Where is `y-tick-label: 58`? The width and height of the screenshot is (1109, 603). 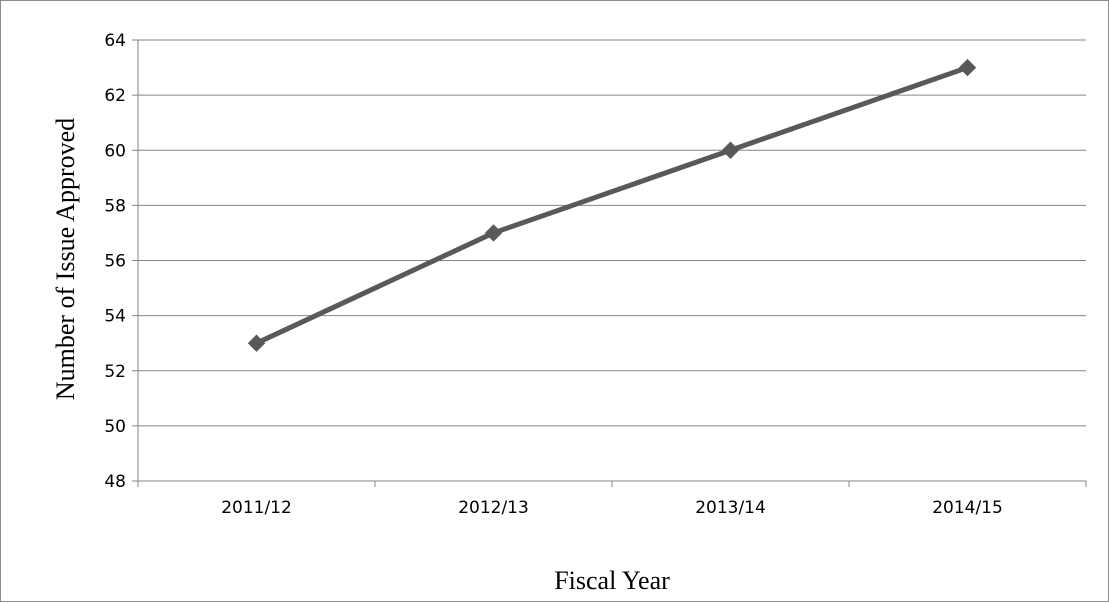 y-tick-label: 58 is located at coordinates (115, 206).